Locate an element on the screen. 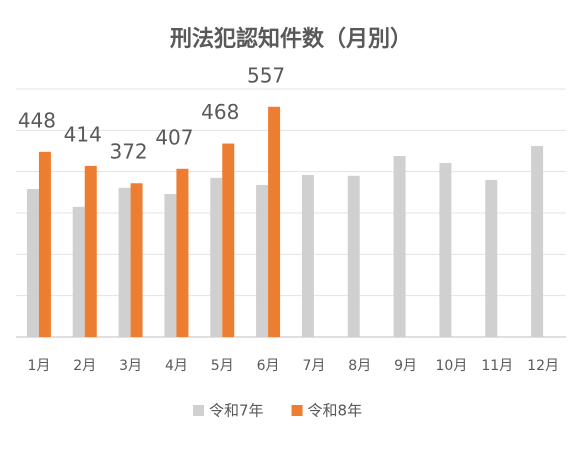 Image resolution: width=582 pixels, height=449 pixels. x-tick-label: 2月 is located at coordinates (84, 366).